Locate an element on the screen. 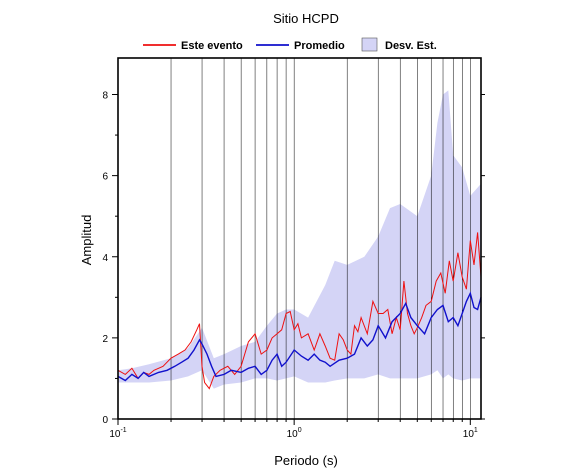 Image resolution: width=586 pixels, height=475 pixels. legend-swatch-desv-est- is located at coordinates (369, 44).